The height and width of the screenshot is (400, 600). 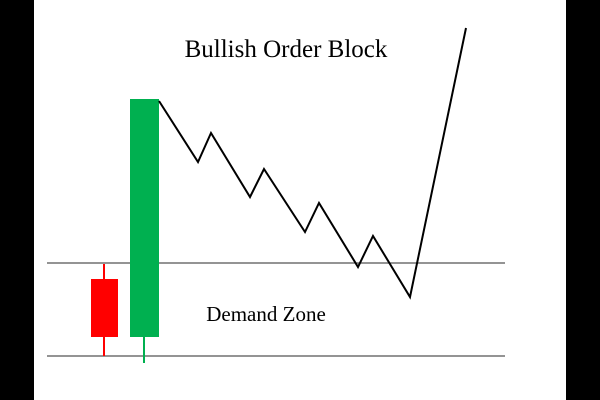 What do you see at coordinates (144, 218) in the screenshot?
I see `bullish-candle-body` at bounding box center [144, 218].